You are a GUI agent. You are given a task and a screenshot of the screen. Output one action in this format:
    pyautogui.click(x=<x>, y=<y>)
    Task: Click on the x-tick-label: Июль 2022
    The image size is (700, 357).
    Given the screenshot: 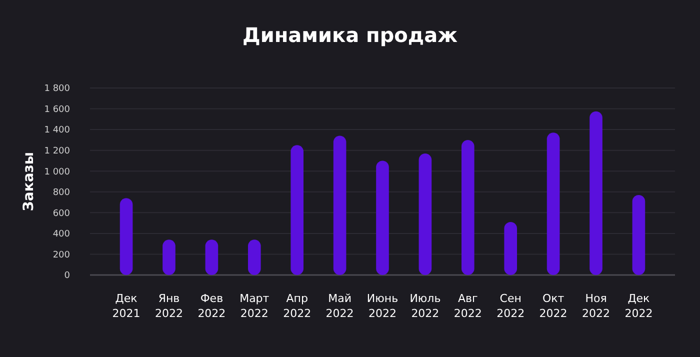 What is the action you would take?
    pyautogui.click(x=425, y=306)
    